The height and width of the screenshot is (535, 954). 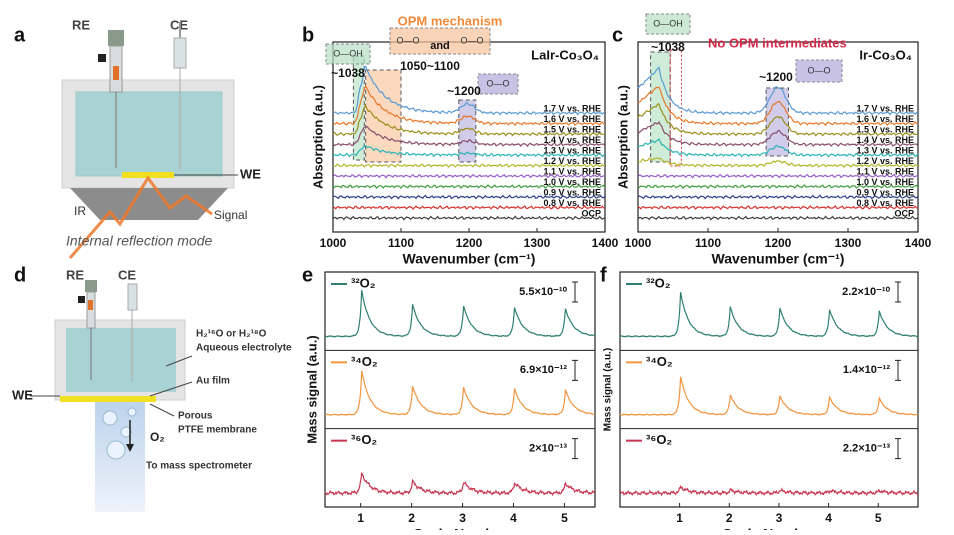 What do you see at coordinates (918, 243) in the screenshot?
I see `x-tick-label: 1400` at bounding box center [918, 243].